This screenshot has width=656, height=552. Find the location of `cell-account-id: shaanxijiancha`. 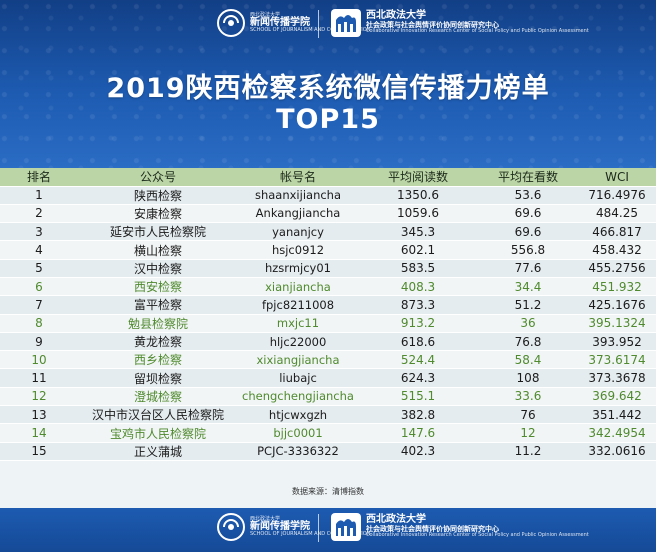

cell-account-id: shaanxijiancha is located at coordinates (298, 195).